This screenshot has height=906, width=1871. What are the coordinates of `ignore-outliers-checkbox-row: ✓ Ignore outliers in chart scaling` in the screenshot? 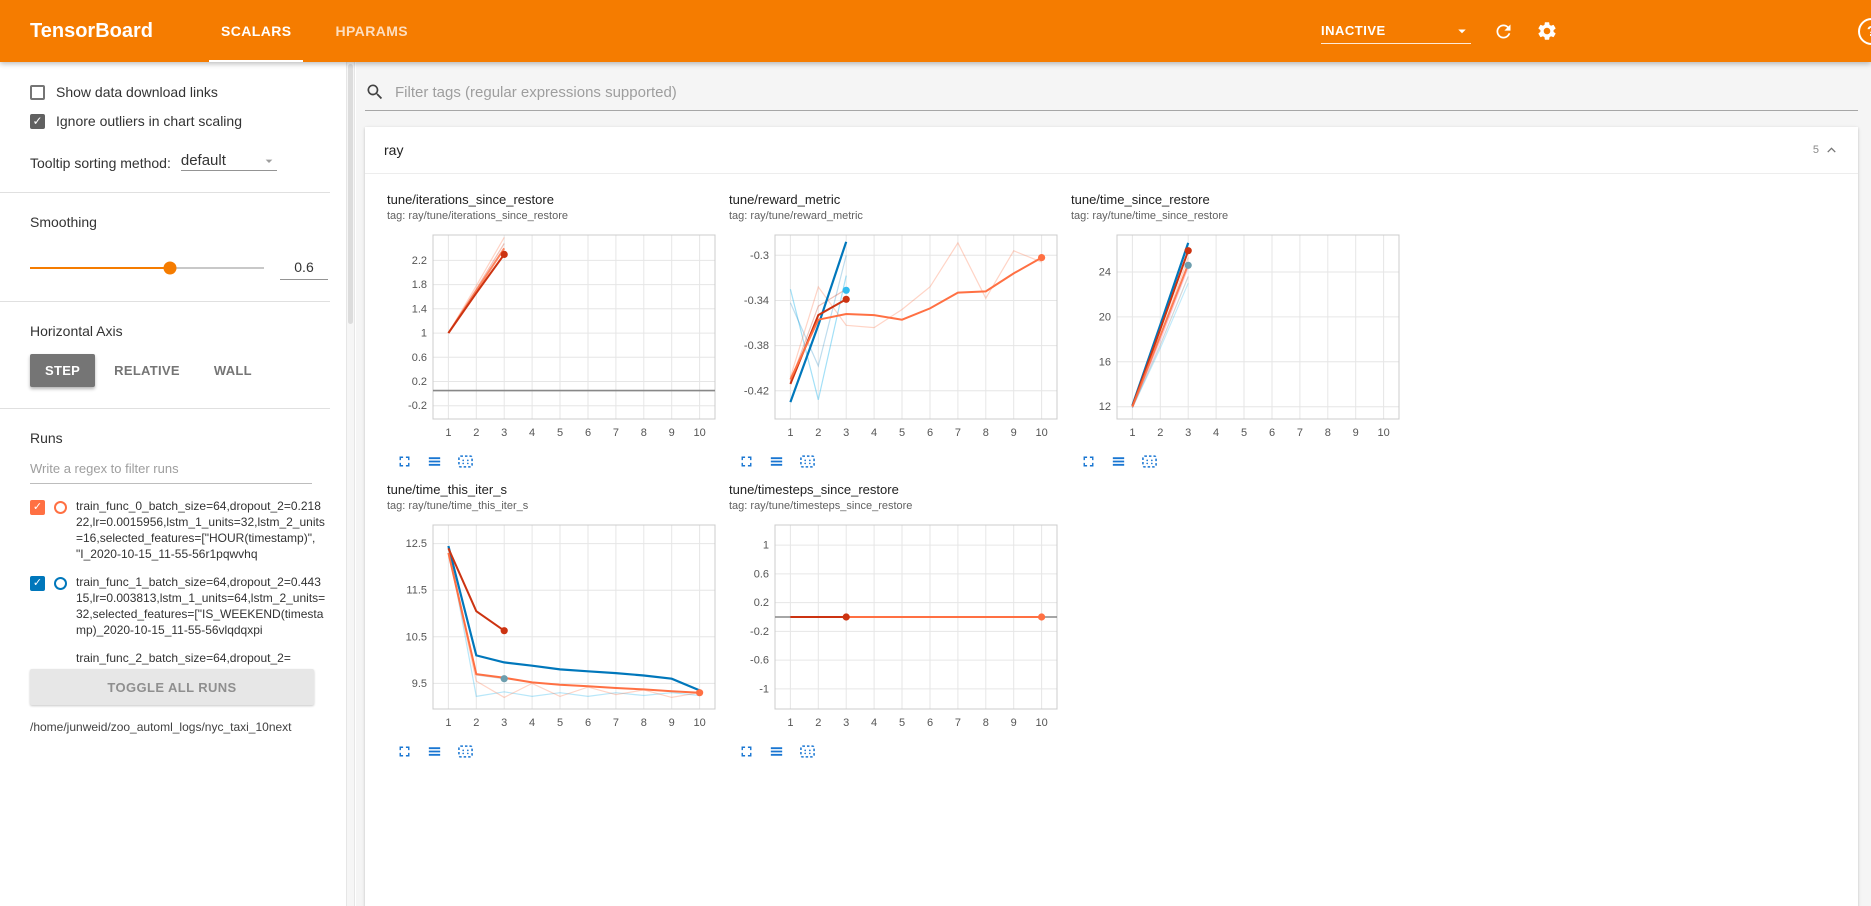 It's located at (180, 121).